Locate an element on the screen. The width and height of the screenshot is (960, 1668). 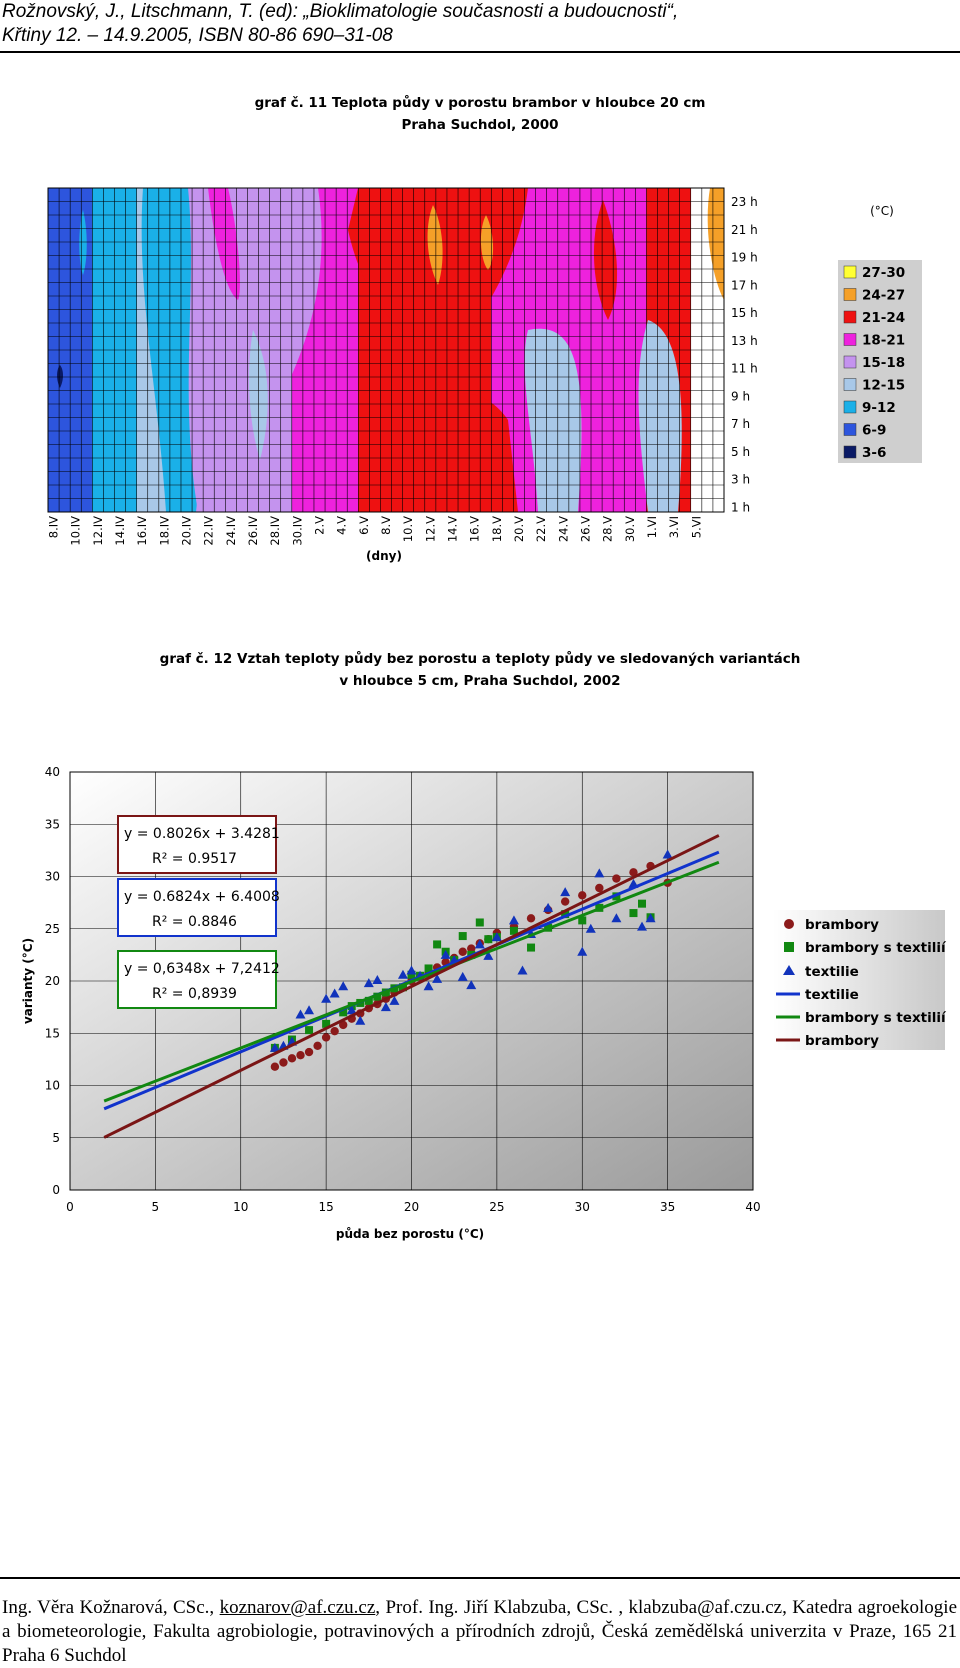
footer-rule is located at coordinates (480, 1578).